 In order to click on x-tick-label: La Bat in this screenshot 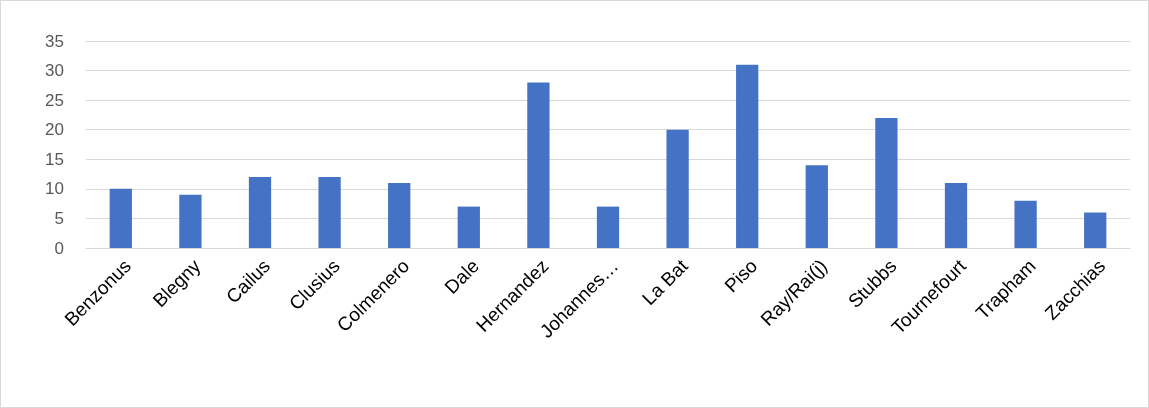, I will do `click(665, 281)`.